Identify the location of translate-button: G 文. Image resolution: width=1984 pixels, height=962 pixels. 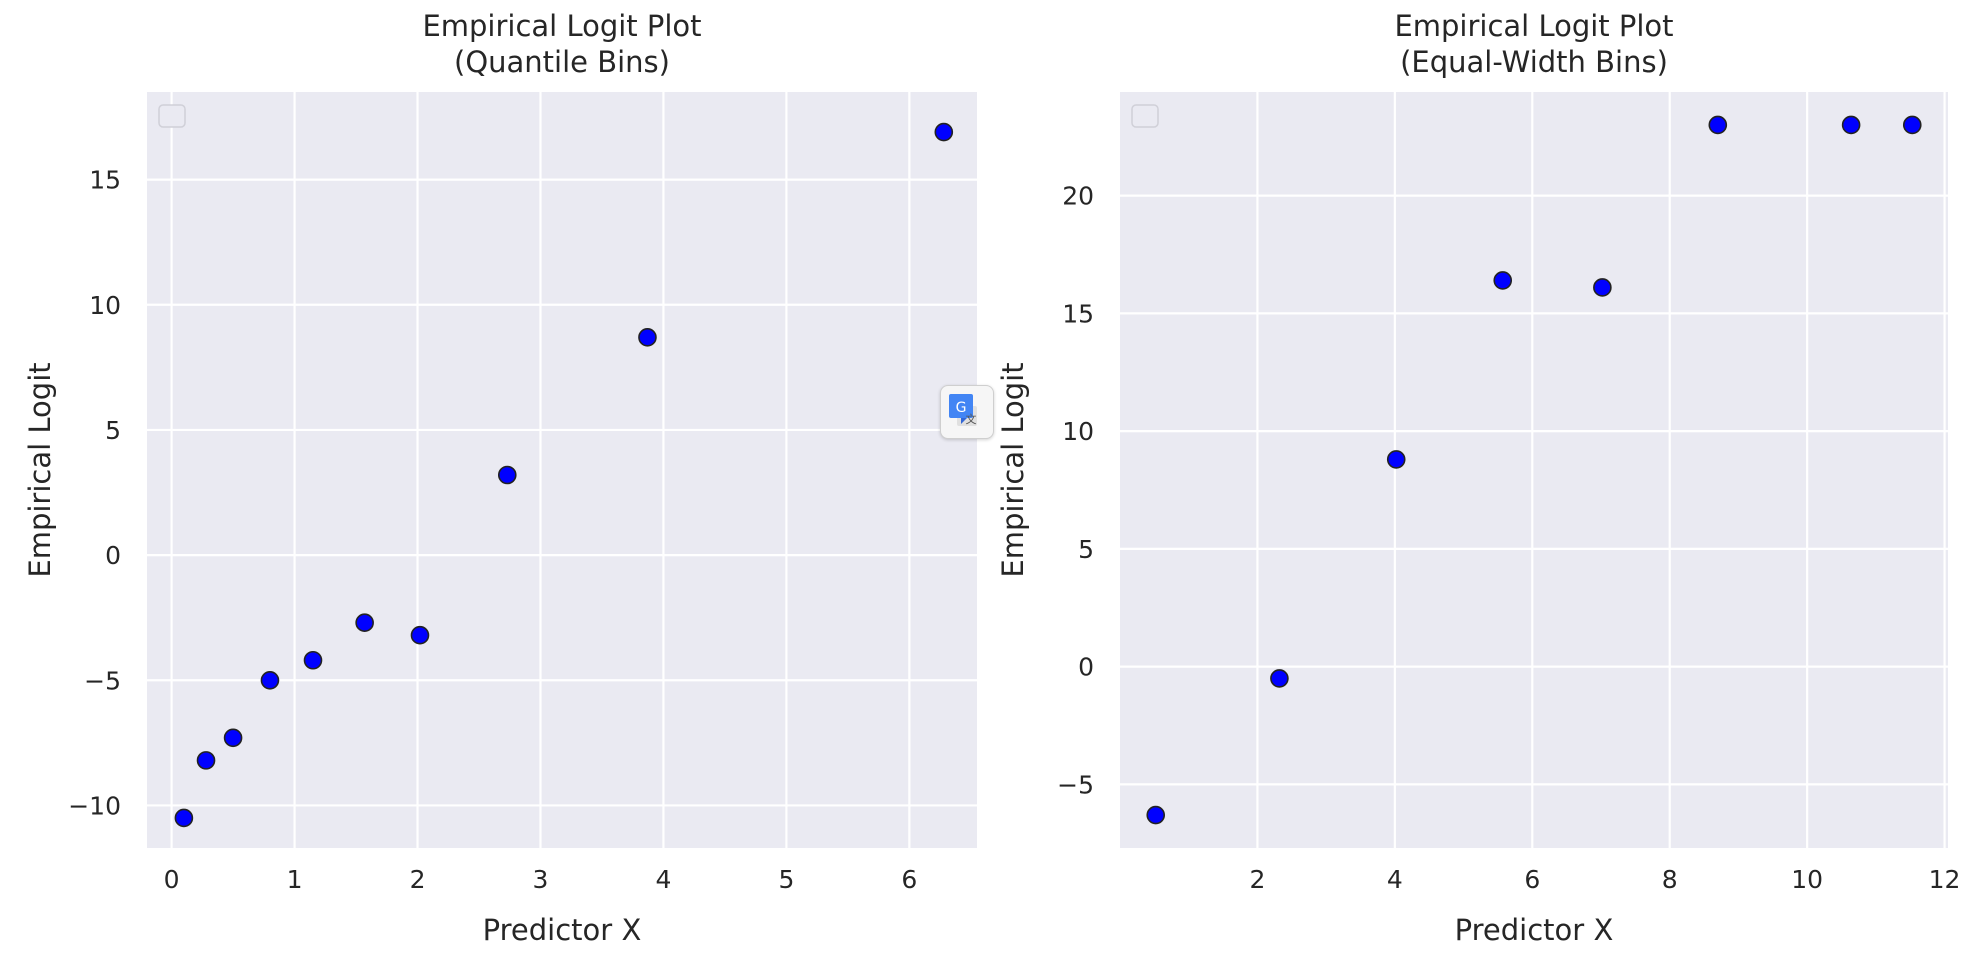
(967, 412).